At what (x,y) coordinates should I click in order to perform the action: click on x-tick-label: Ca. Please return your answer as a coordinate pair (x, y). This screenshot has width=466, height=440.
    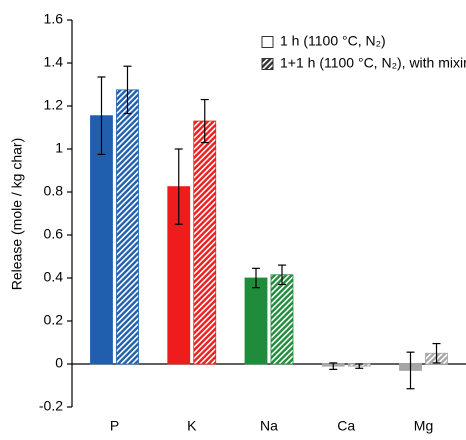
    Looking at the image, I should click on (346, 426).